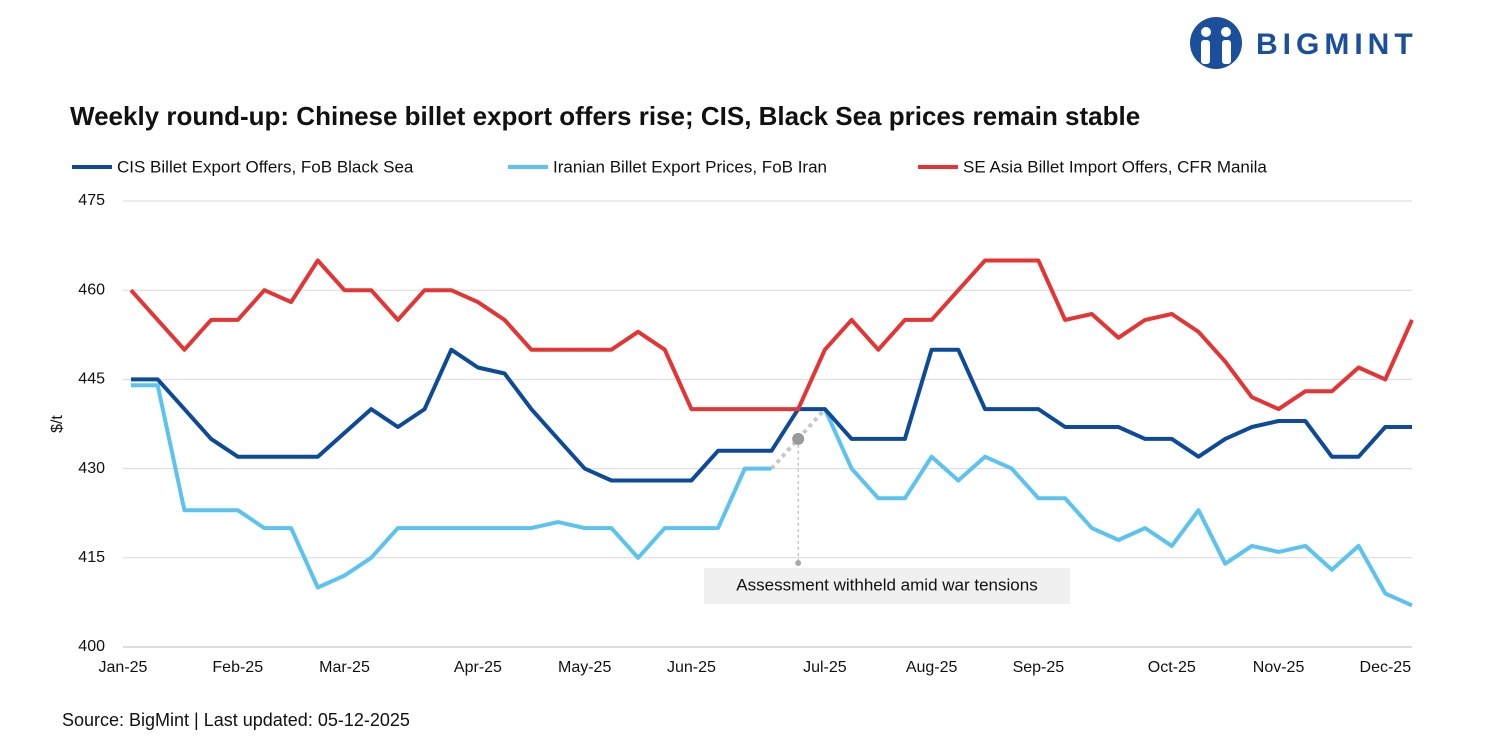 Image resolution: width=1500 pixels, height=750 pixels. I want to click on y-tick-label: 460, so click(91, 289).